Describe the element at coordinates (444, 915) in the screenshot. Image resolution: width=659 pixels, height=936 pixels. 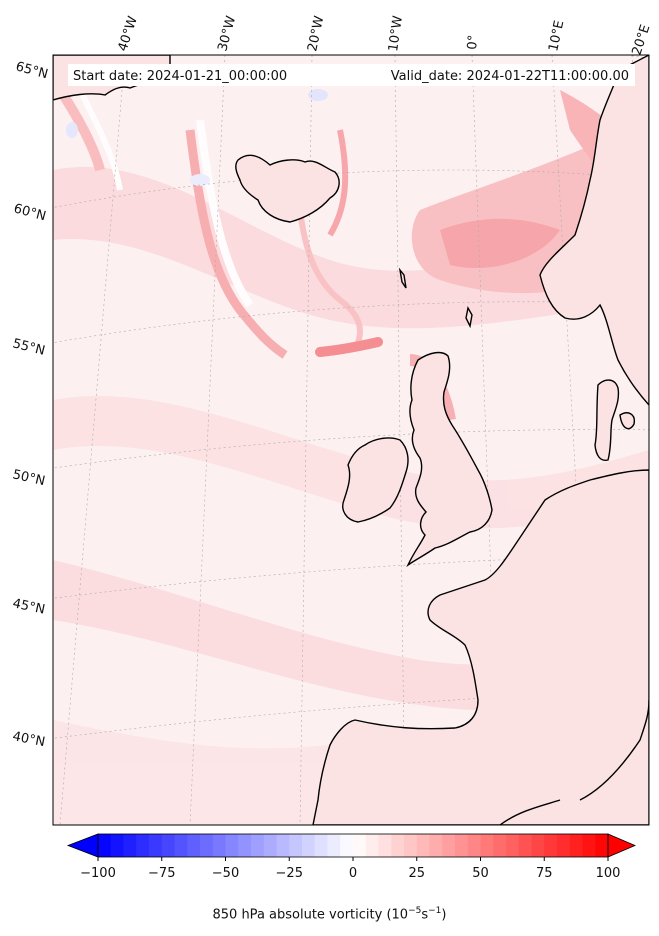
I see `colorbar-label-suffix: )` at that location.